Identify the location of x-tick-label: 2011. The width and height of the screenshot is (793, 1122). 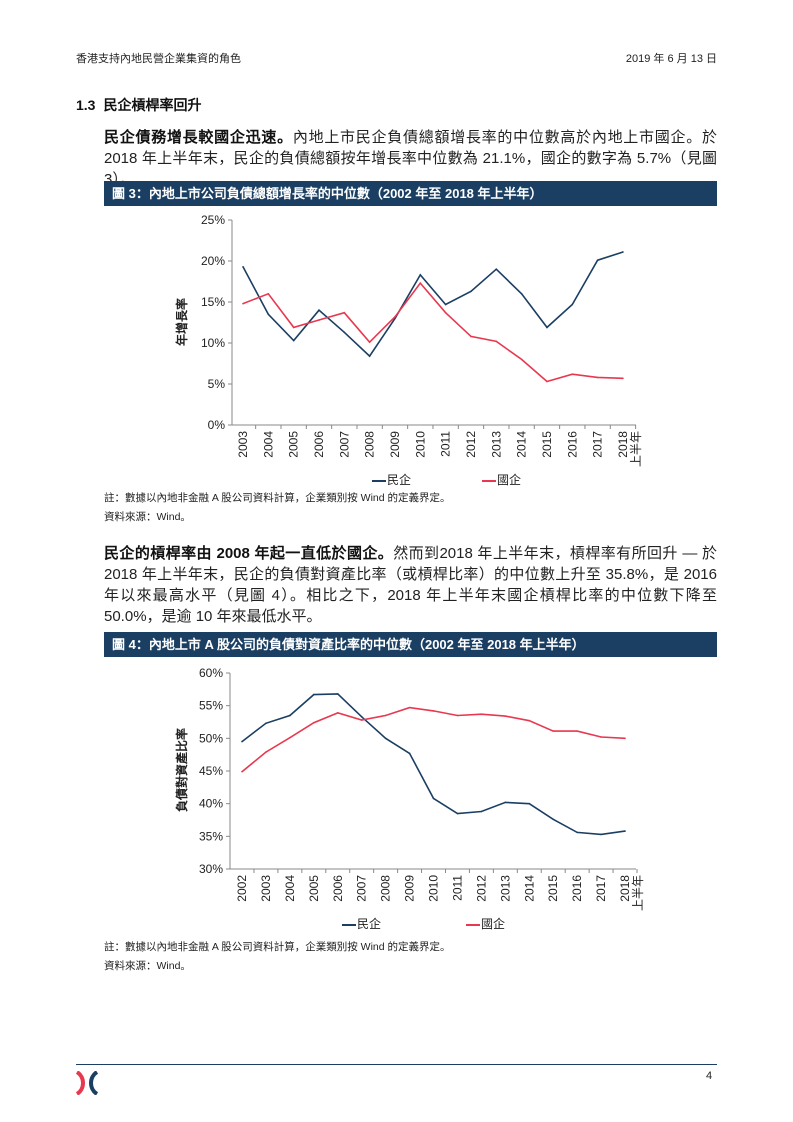
(457, 888).